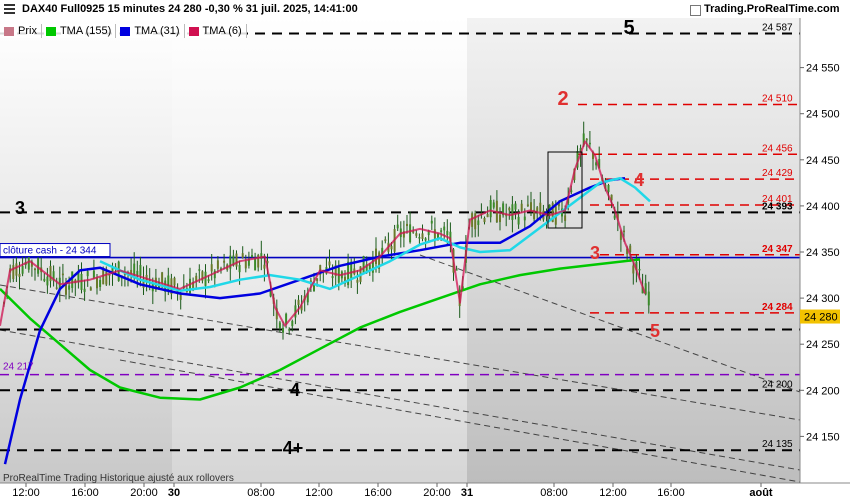  Describe the element at coordinates (823, 161) in the screenshot. I see `y-tick-label: 24 450` at that location.